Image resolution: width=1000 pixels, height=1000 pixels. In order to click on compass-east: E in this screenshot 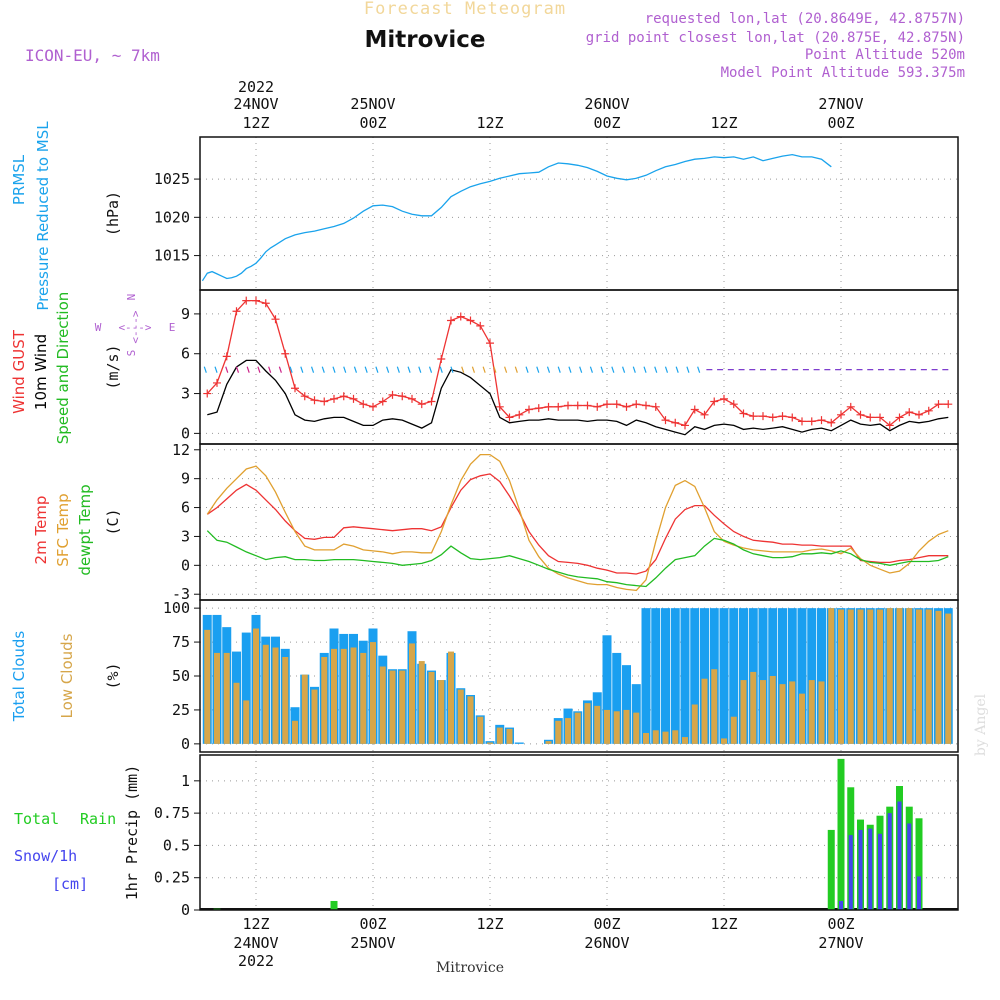, I will do `click(172, 327)`.